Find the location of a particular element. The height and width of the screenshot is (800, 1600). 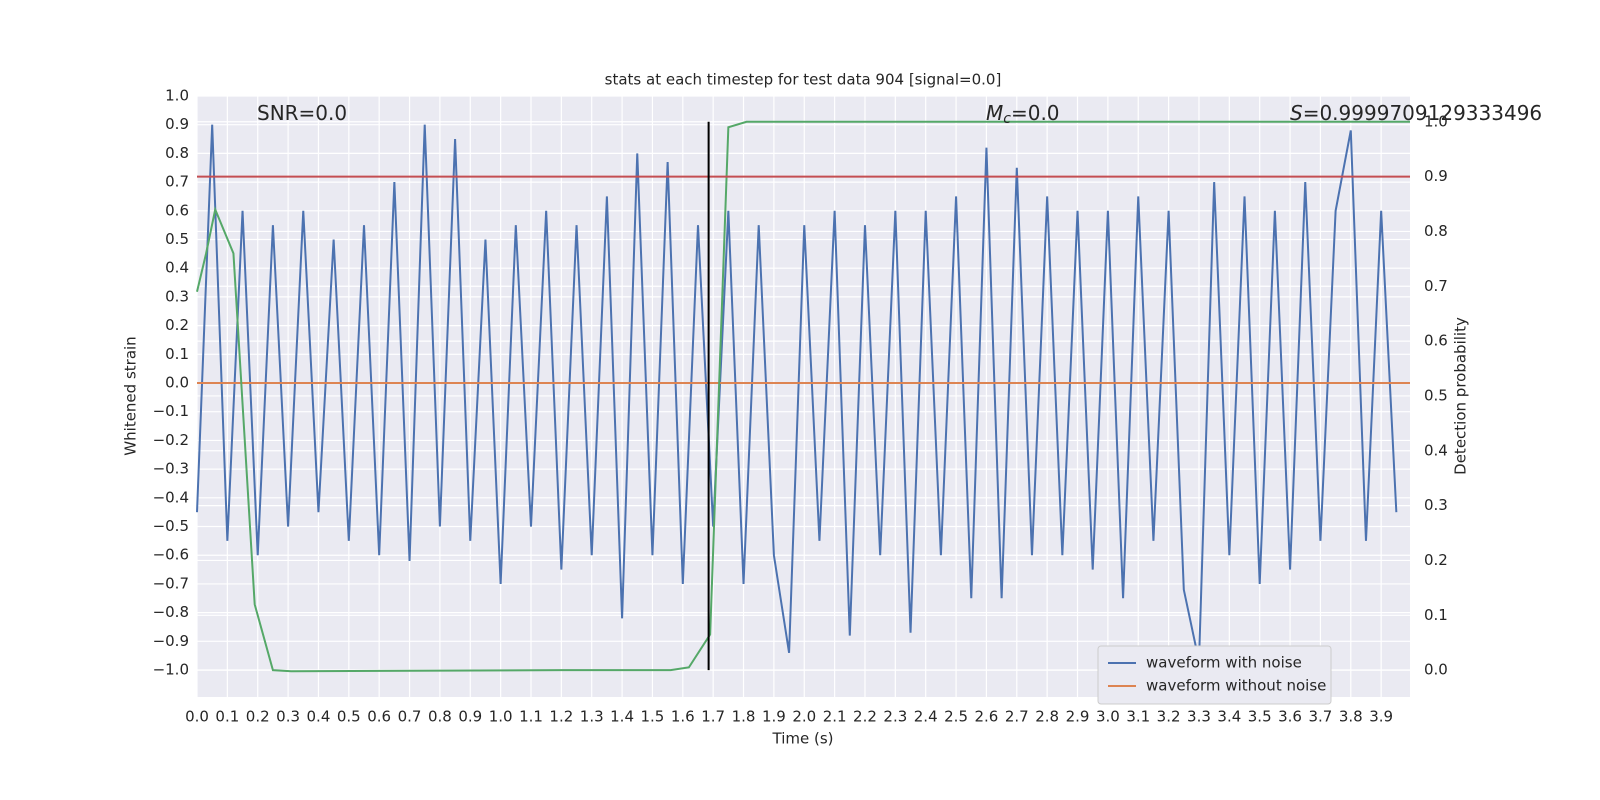

x-tick-label: 3.6 is located at coordinates (1290, 717).